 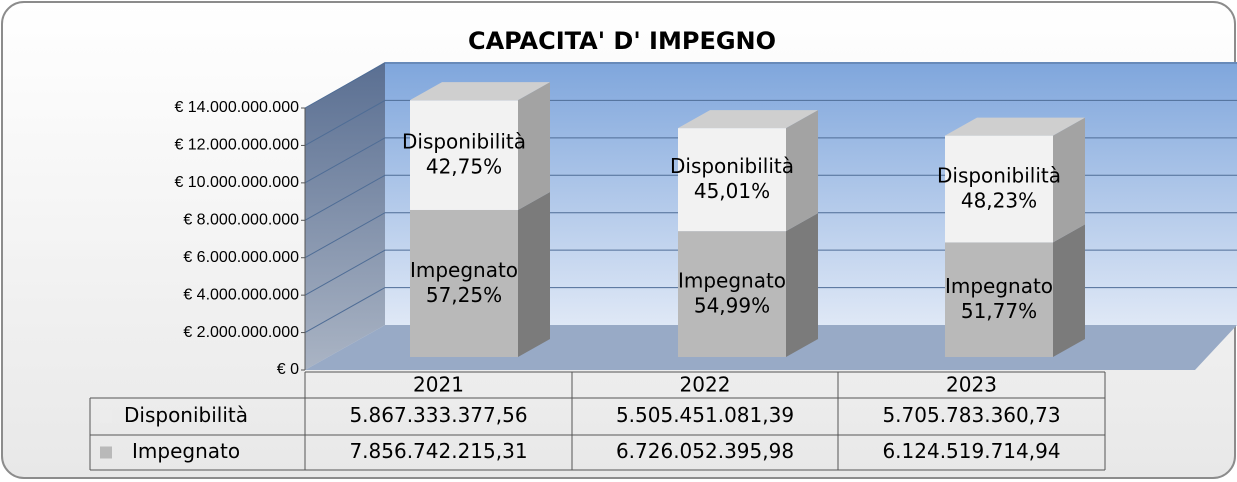 What do you see at coordinates (186, 451) in the screenshot?
I see `legend-label: Impegnato` at bounding box center [186, 451].